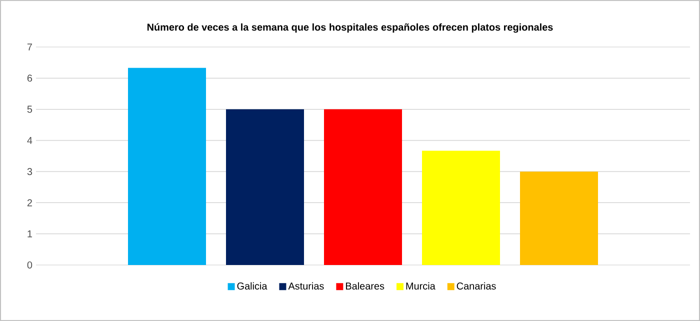  Describe the element at coordinates (306, 286) in the screenshot. I see `legend-label: Asturias` at that location.